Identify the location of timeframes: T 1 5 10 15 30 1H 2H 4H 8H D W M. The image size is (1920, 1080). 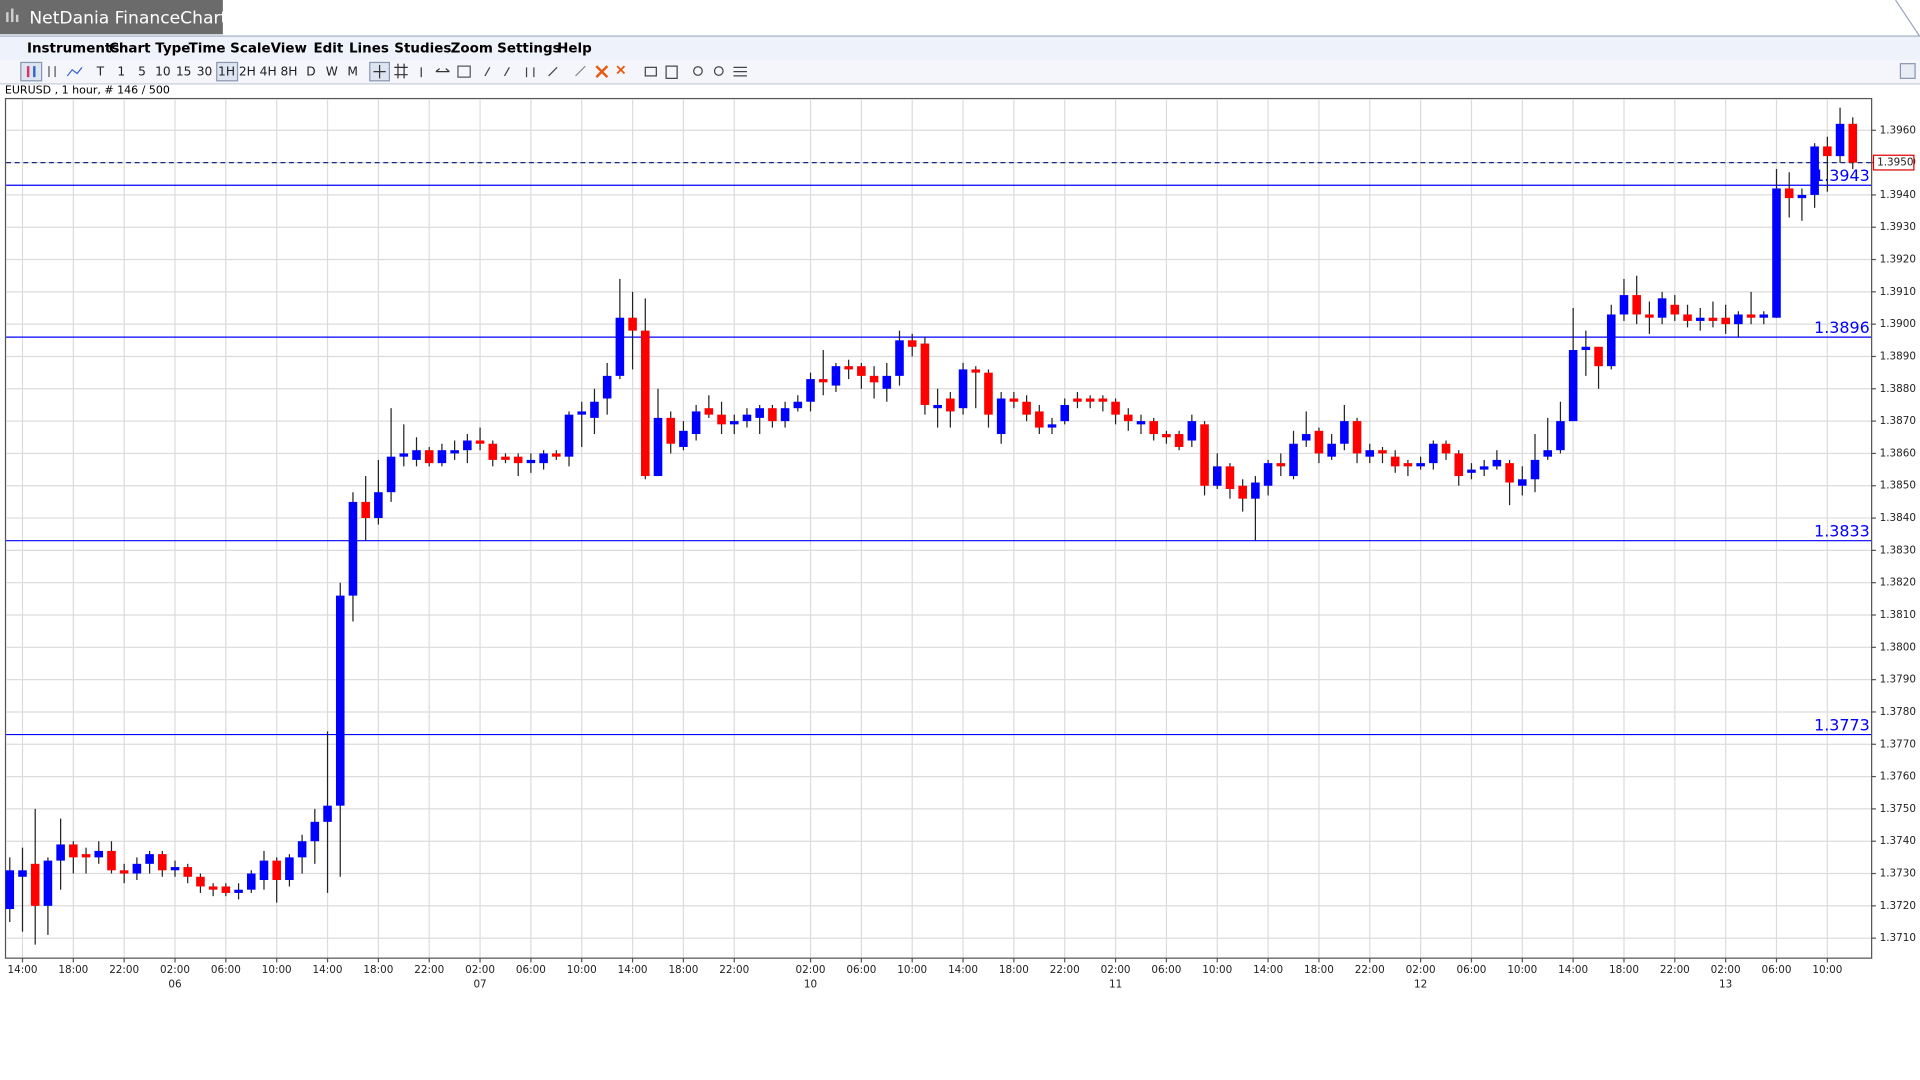
(227, 72).